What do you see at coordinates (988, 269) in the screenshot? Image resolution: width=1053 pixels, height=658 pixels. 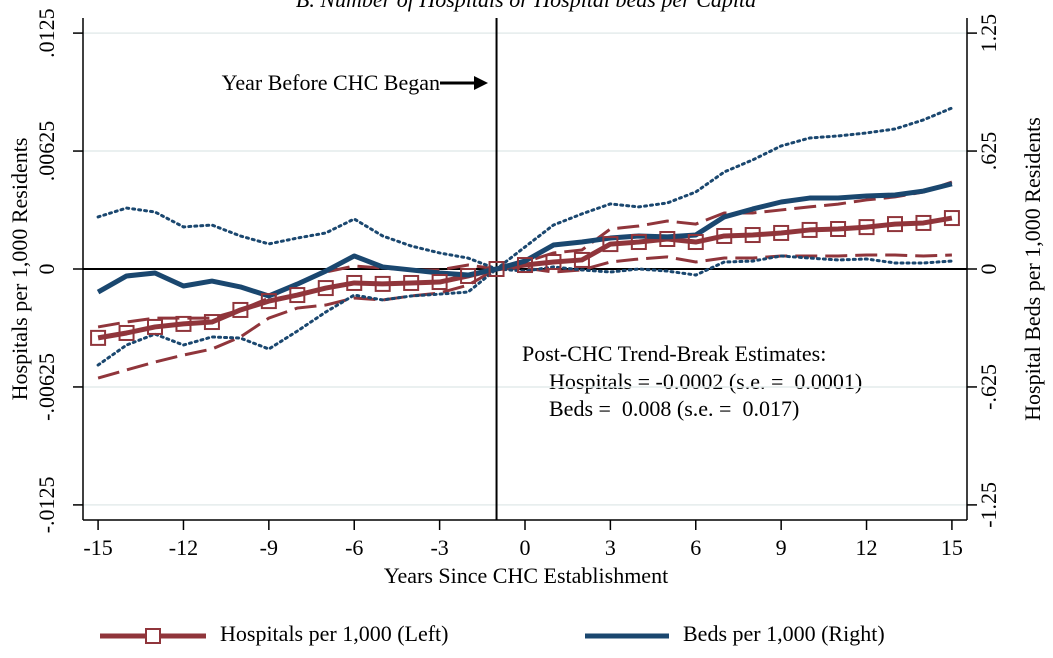 I see `y2-tick-label: 0` at bounding box center [988, 269].